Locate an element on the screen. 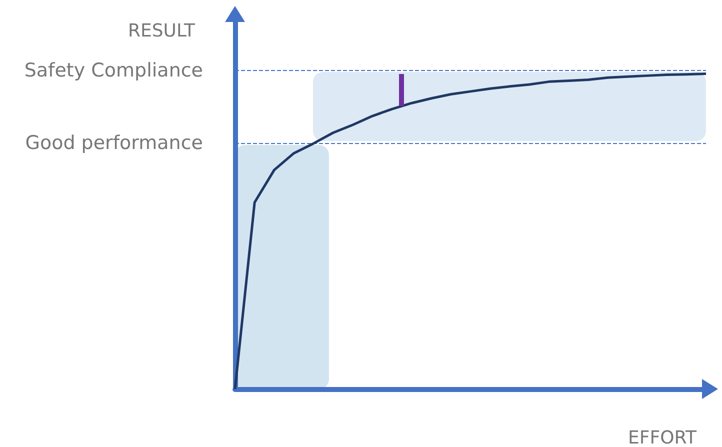  ref-line-label: Good performance is located at coordinates (114, 143).